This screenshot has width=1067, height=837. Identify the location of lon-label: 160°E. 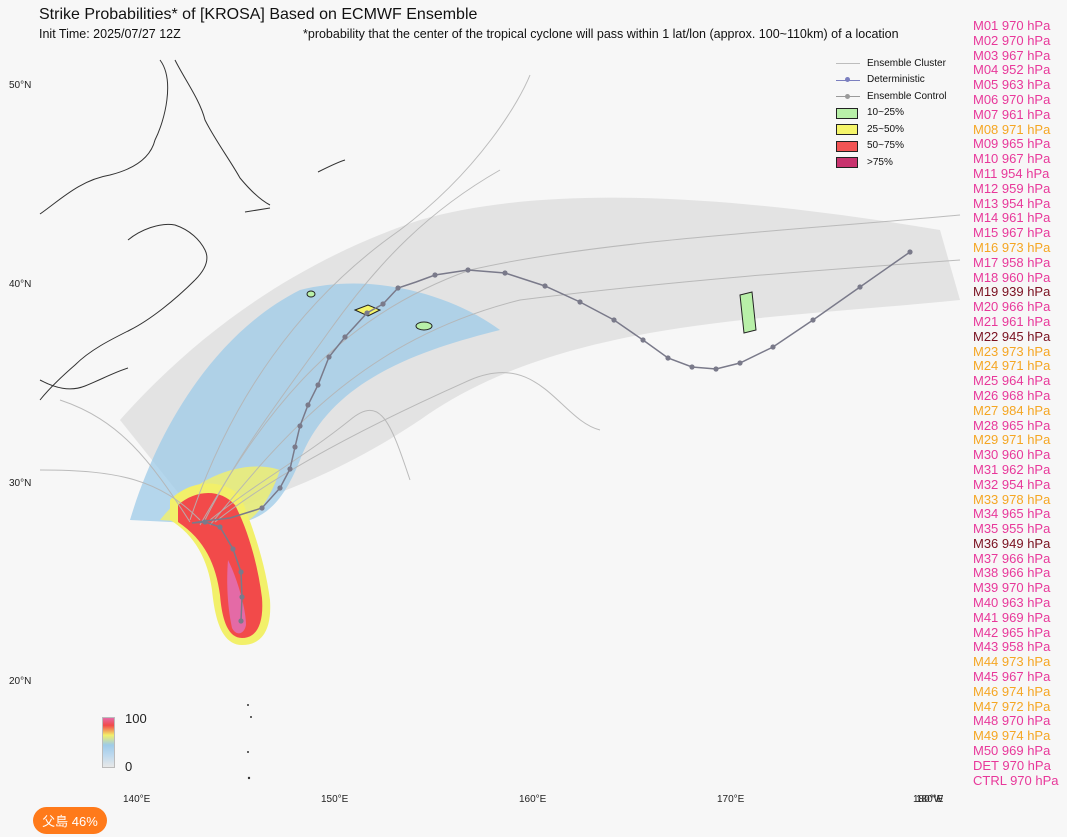
(533, 799).